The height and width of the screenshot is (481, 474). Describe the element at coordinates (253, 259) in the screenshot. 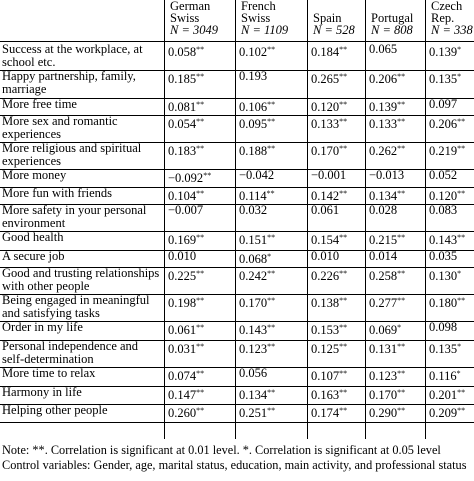

I see `cell-value: 0.068` at that location.